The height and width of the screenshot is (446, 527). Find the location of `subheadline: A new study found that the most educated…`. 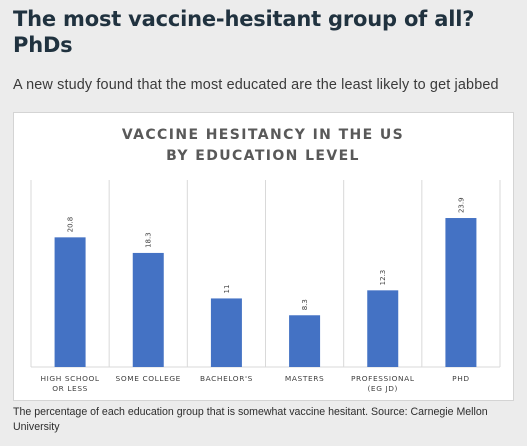

subheadline: A new study found that the most educated… is located at coordinates (256, 85).